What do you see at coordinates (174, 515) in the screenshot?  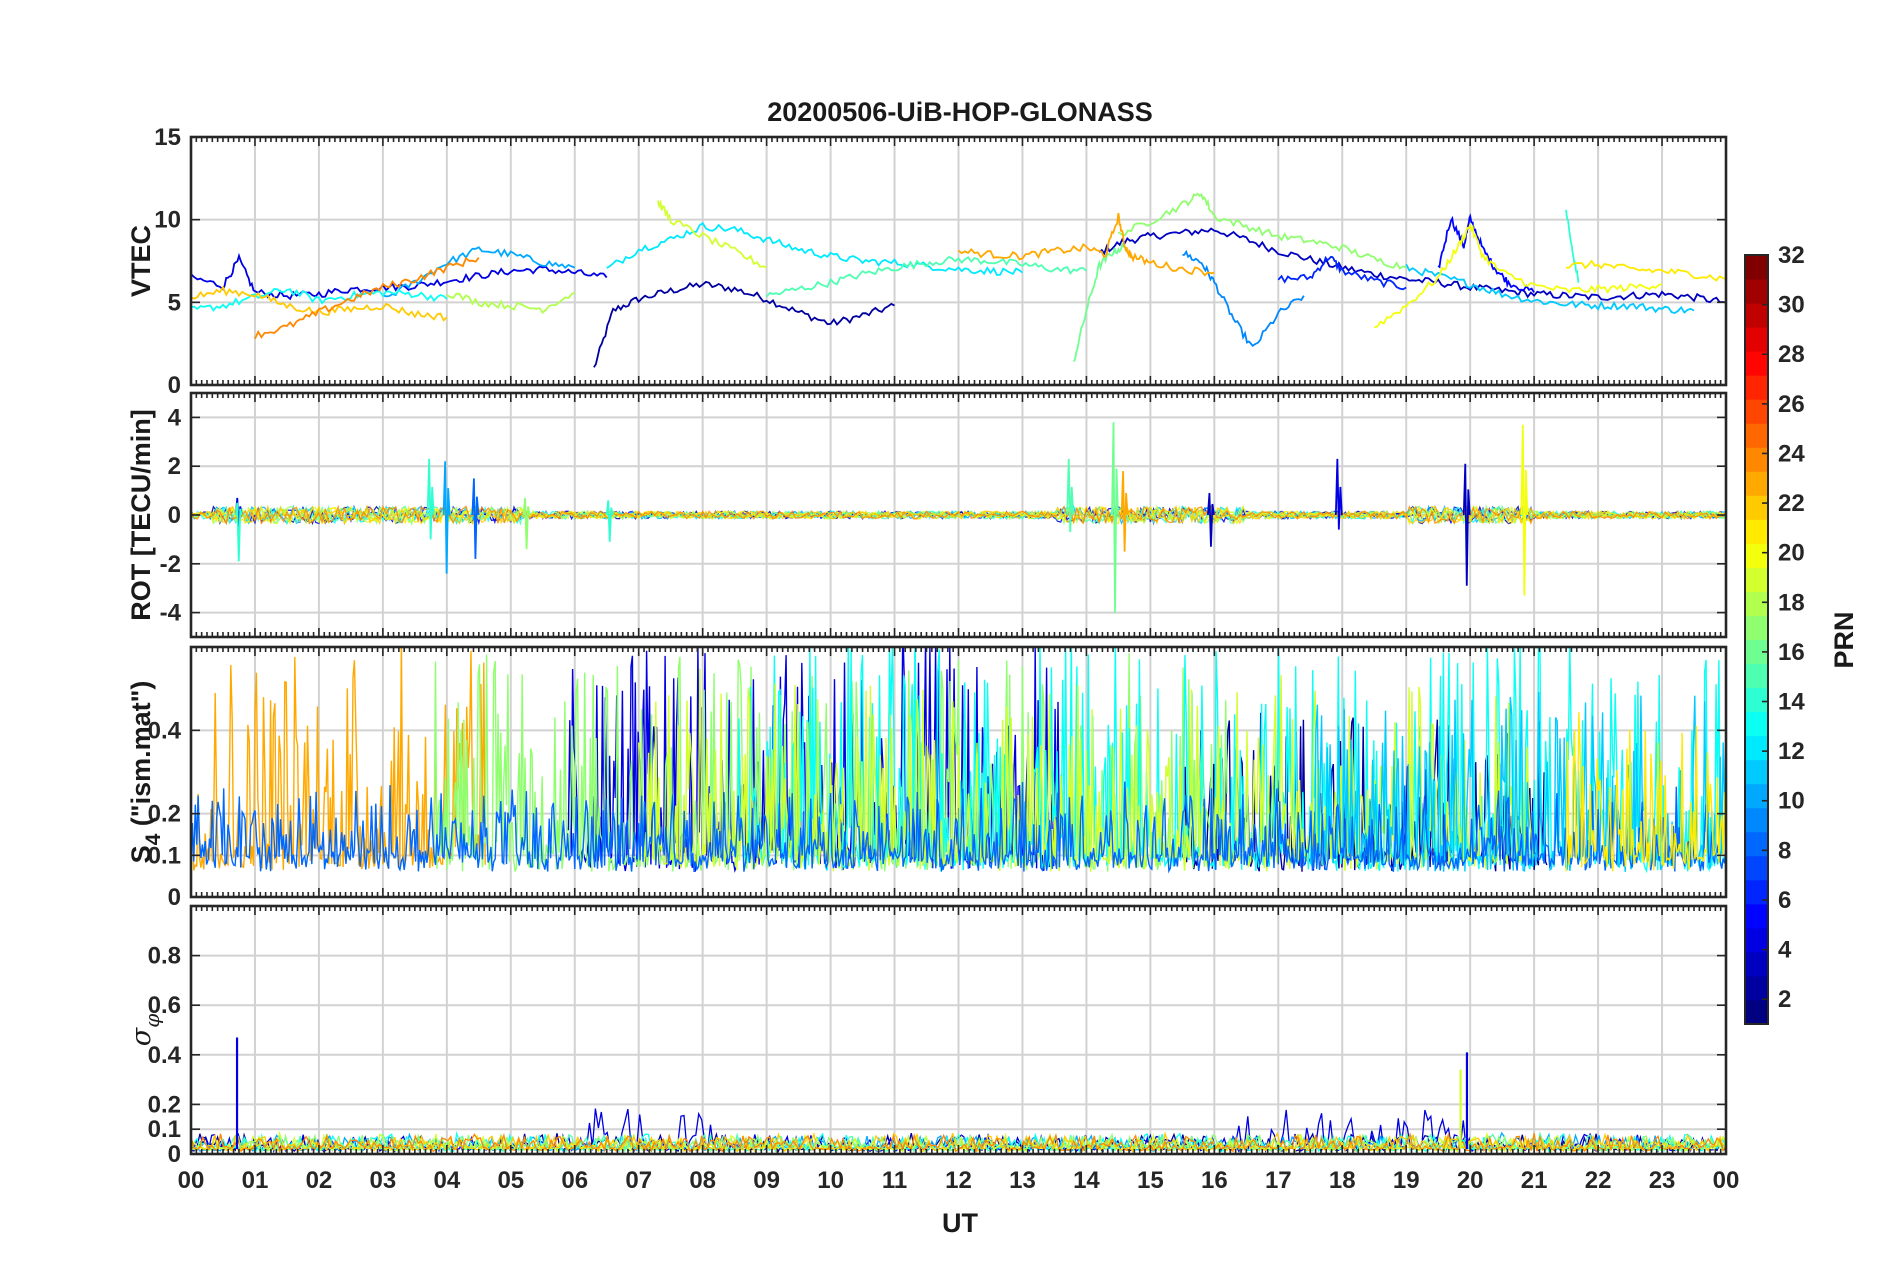 I see `rot-ytick-label: 0` at bounding box center [174, 515].